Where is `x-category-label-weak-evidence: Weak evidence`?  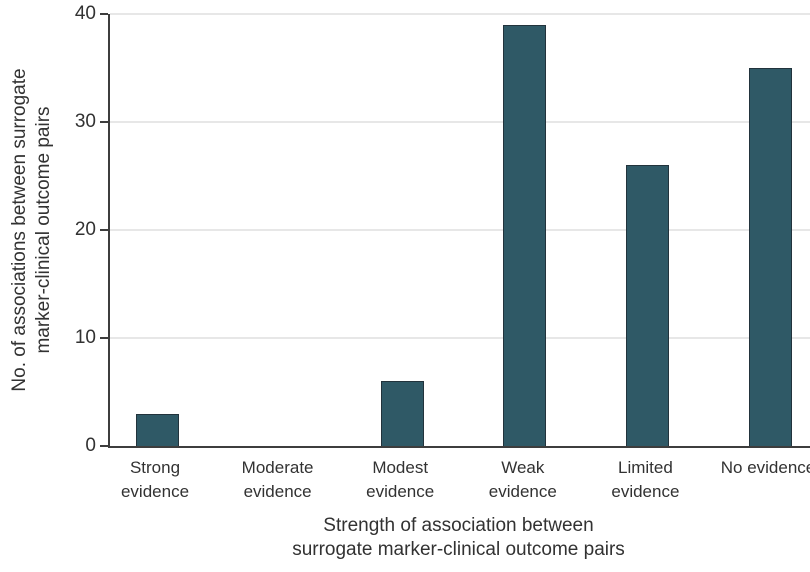
x-category-label-weak-evidence: Weak evidence is located at coordinates (522, 479).